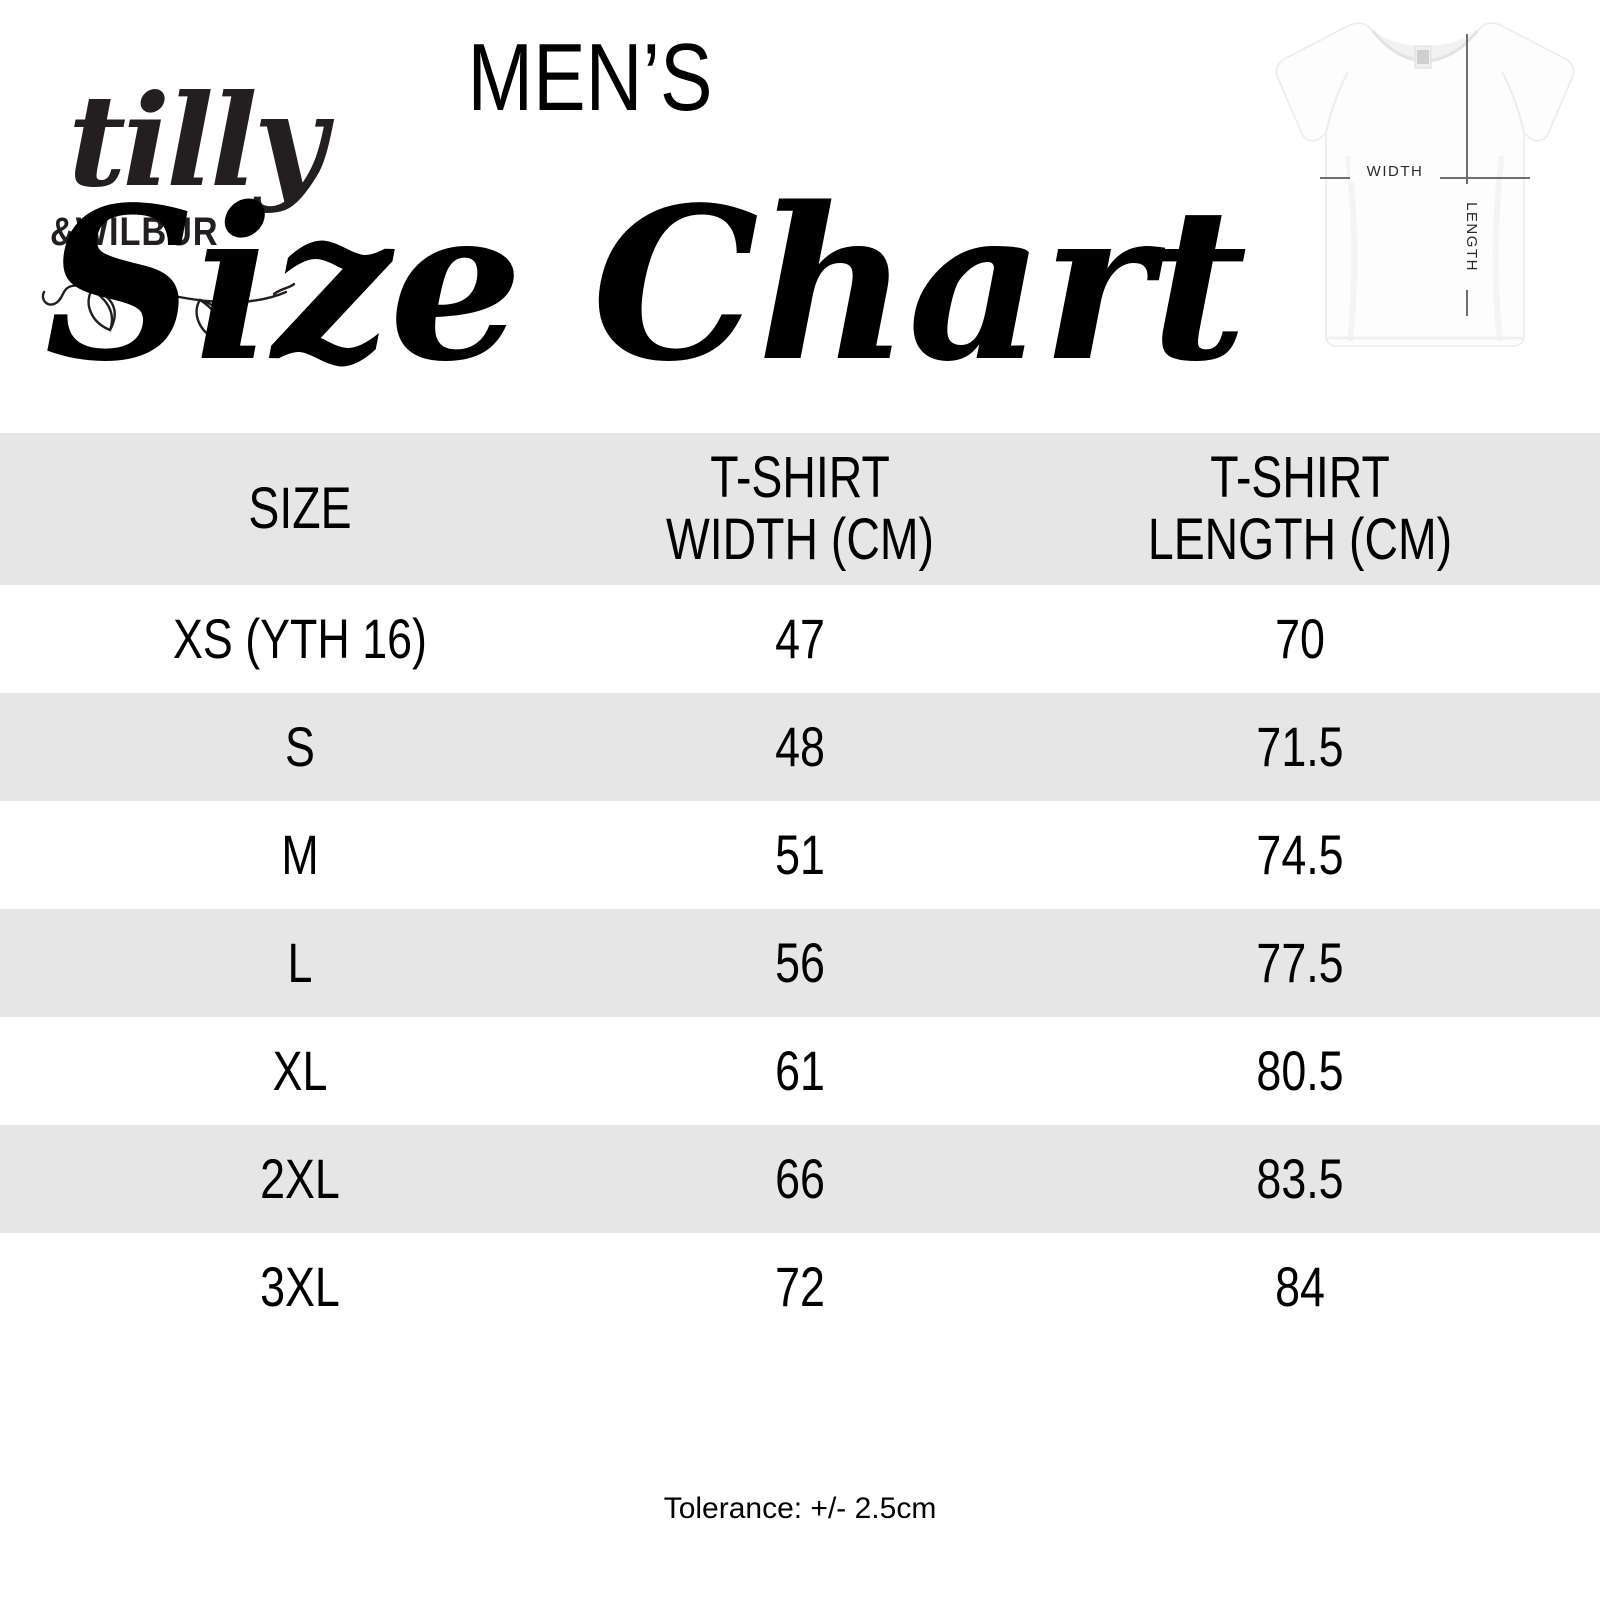 The width and height of the screenshot is (1600, 1600). I want to click on column-header-length-line2: LENGTH (CM), so click(1300, 539).